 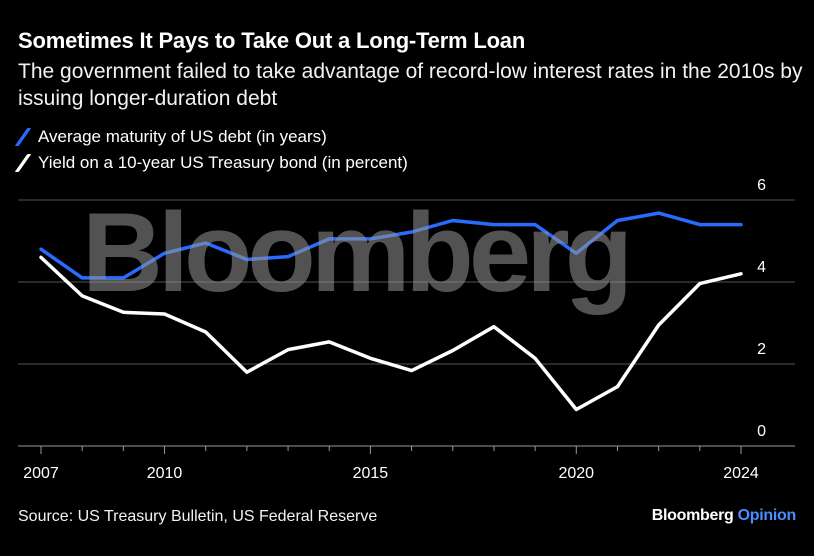 I want to click on brand-name: Bloomberg, so click(x=692, y=515).